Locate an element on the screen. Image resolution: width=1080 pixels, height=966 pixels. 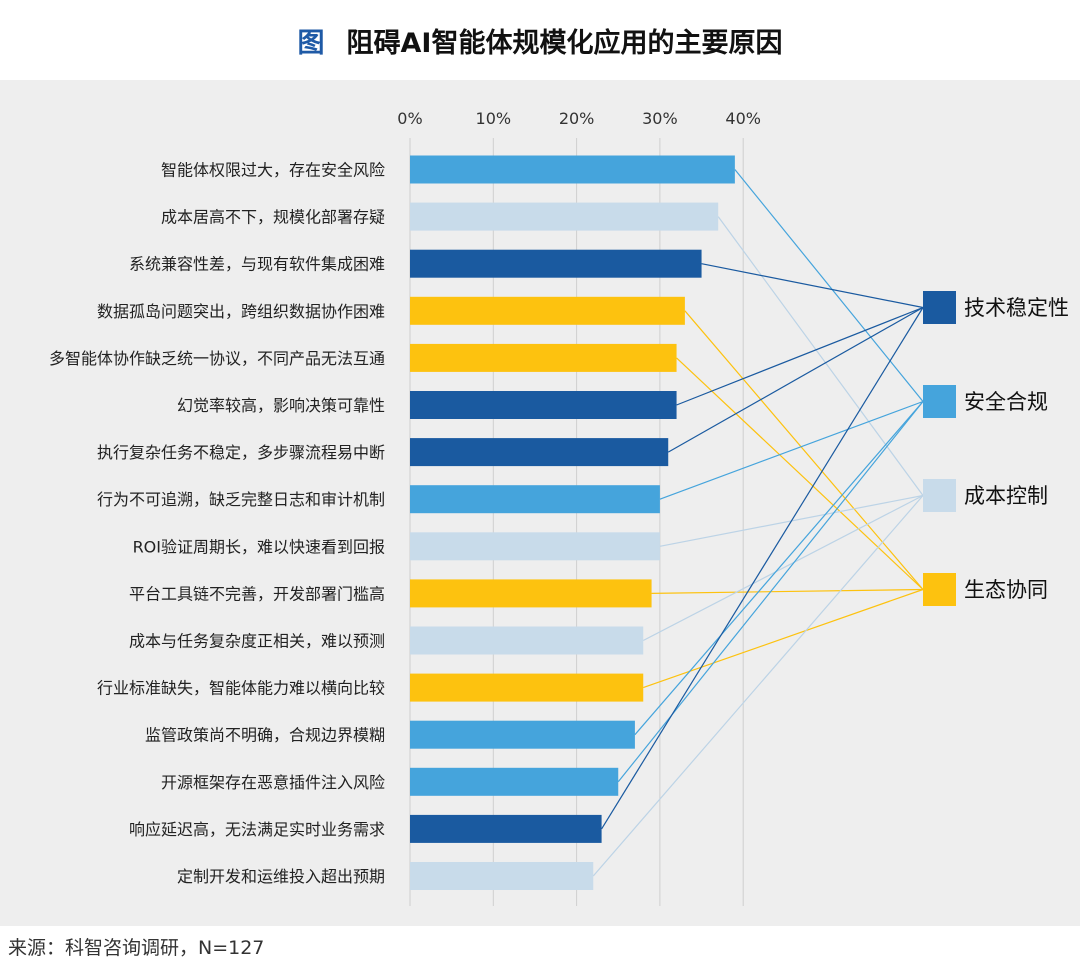
category-label: 系统兼容性差，与现有软件集成困难 is located at coordinates (257, 264).